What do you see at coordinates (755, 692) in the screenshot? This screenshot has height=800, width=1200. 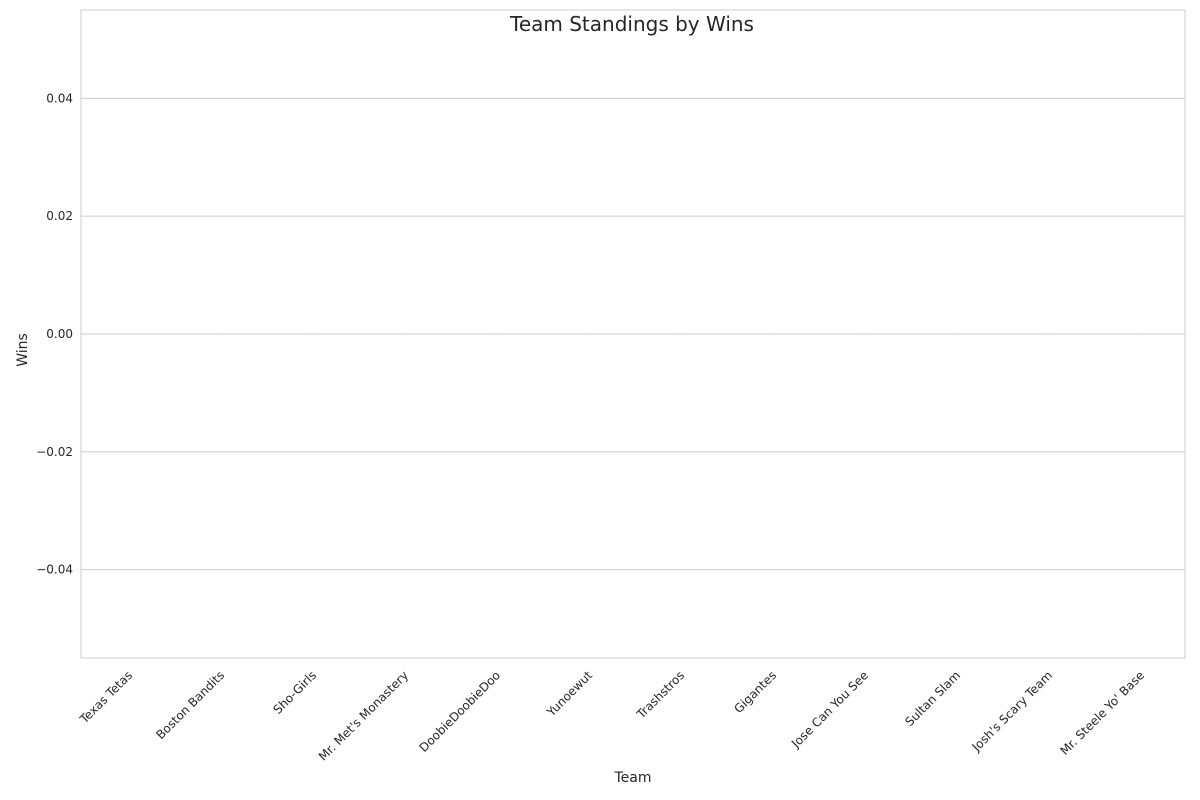 I see `x-tick-label: Gigantes` at bounding box center [755, 692].